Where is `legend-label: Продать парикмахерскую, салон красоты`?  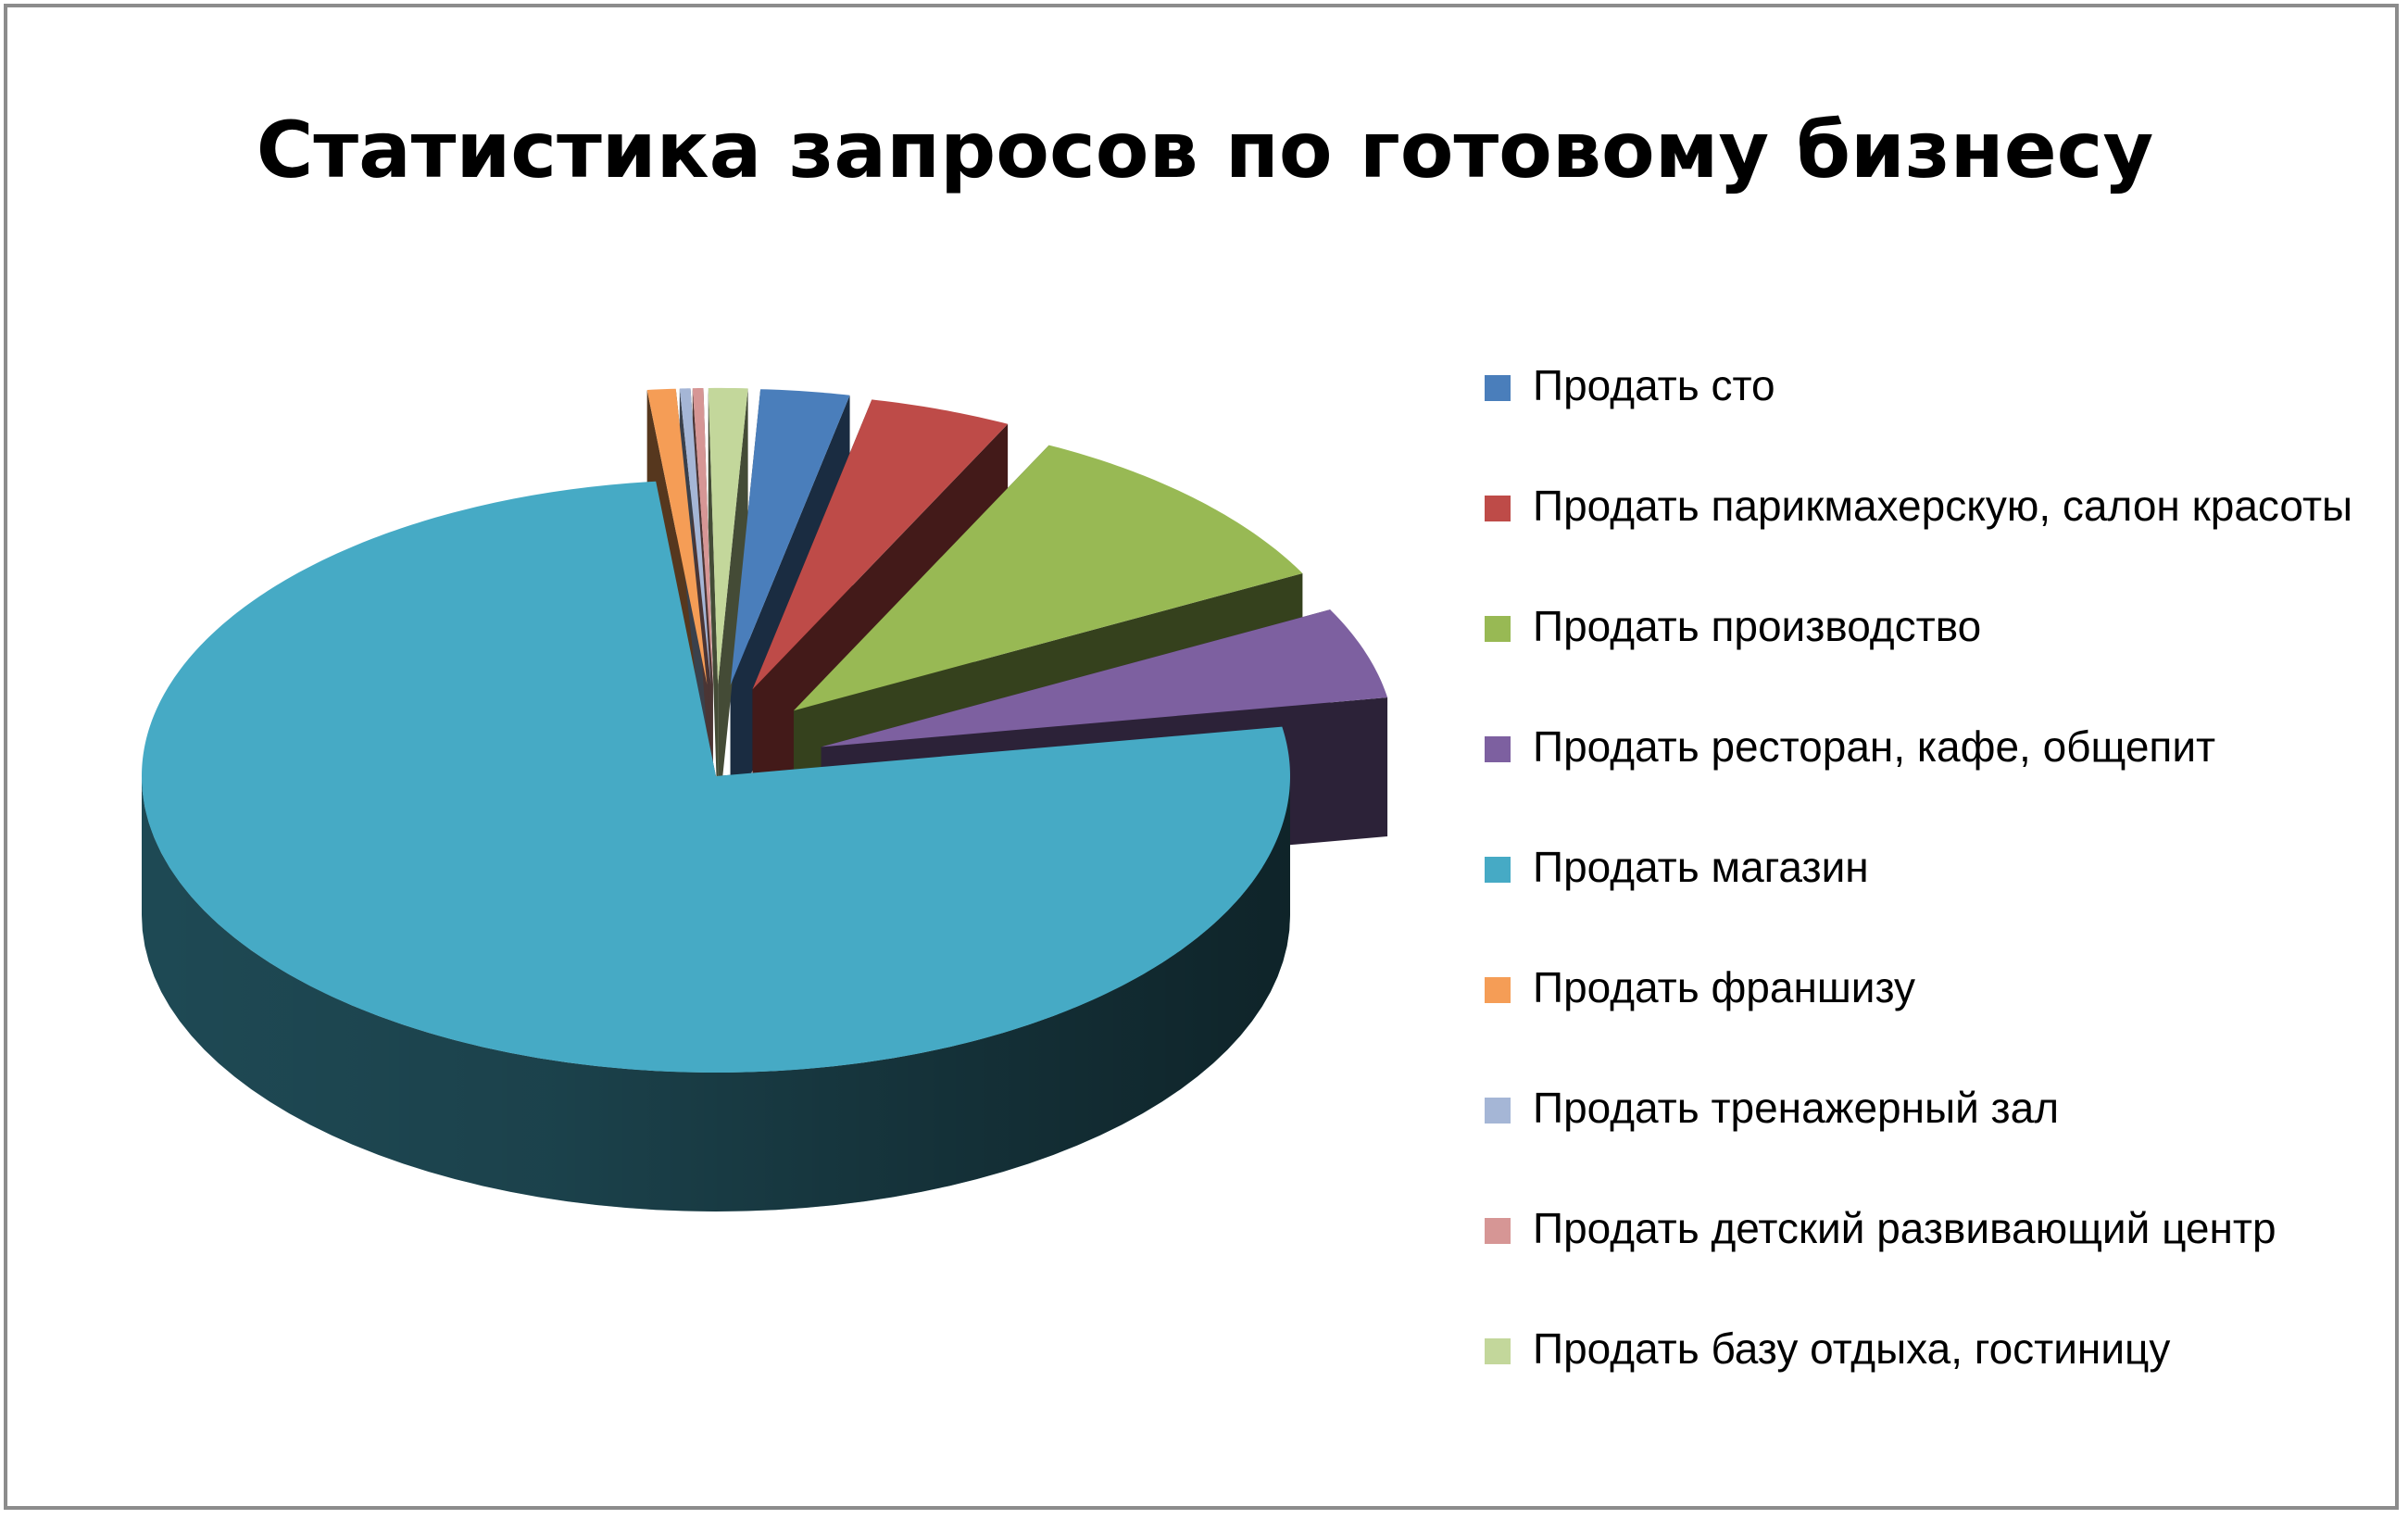
legend-label: Продать парикмахерскую, салон красоты is located at coordinates (1943, 506).